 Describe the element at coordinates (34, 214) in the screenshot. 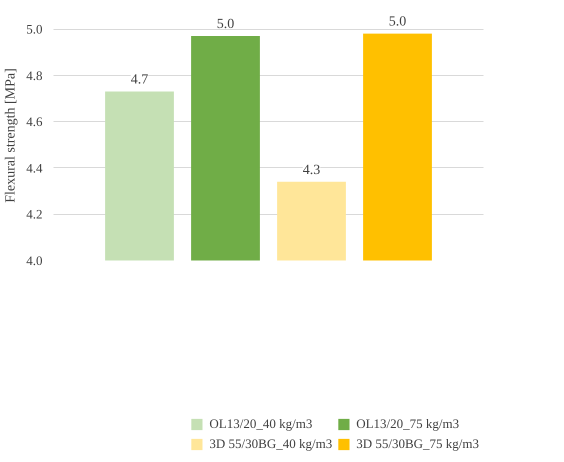

I see `y-tick-label: 4.2` at that location.